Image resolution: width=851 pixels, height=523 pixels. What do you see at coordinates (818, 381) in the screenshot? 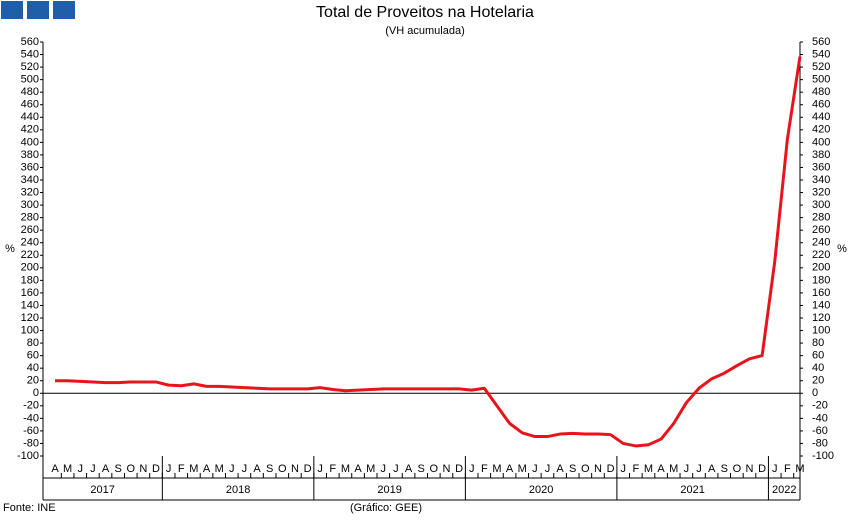
I see `y2-tick-label: 20` at bounding box center [818, 381].